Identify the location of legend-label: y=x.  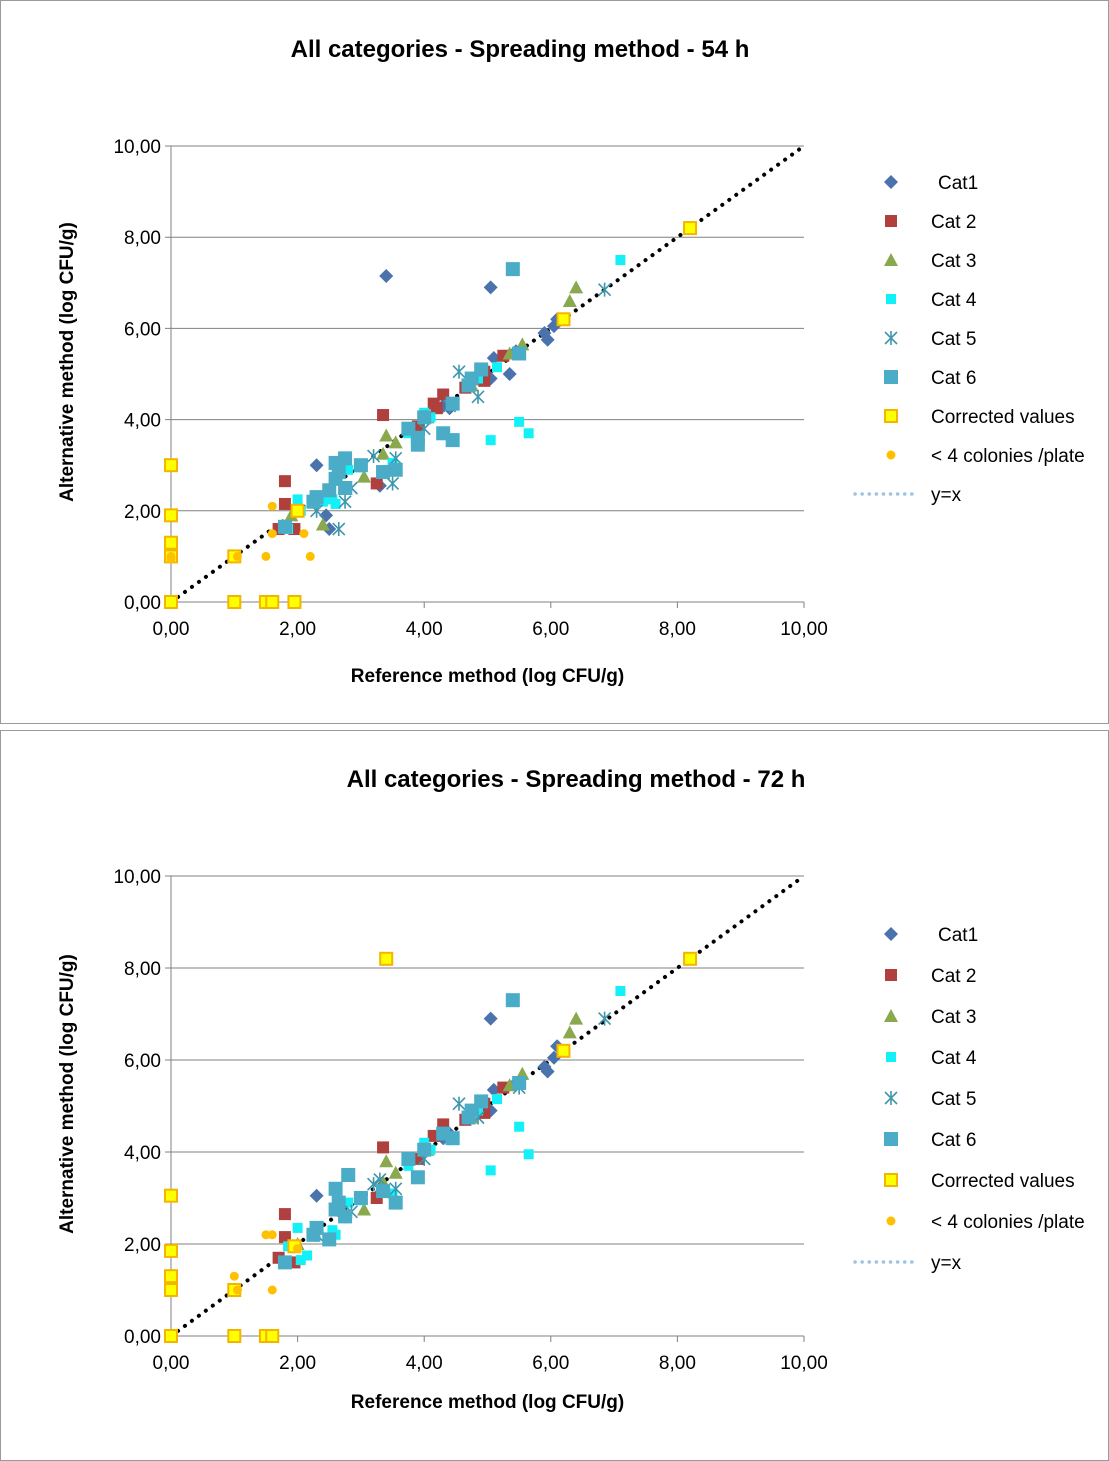
(946, 1263).